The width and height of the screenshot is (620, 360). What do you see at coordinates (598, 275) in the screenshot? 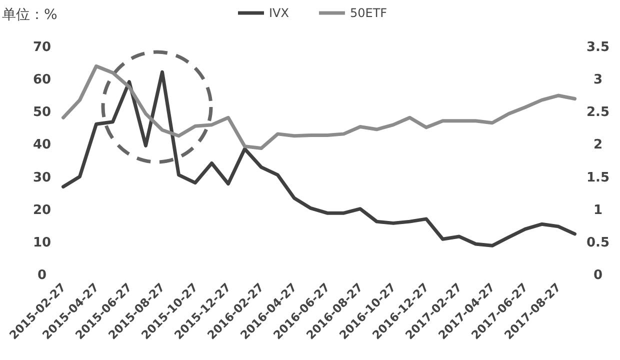
I see `y2-tick-label: 0` at bounding box center [598, 275].